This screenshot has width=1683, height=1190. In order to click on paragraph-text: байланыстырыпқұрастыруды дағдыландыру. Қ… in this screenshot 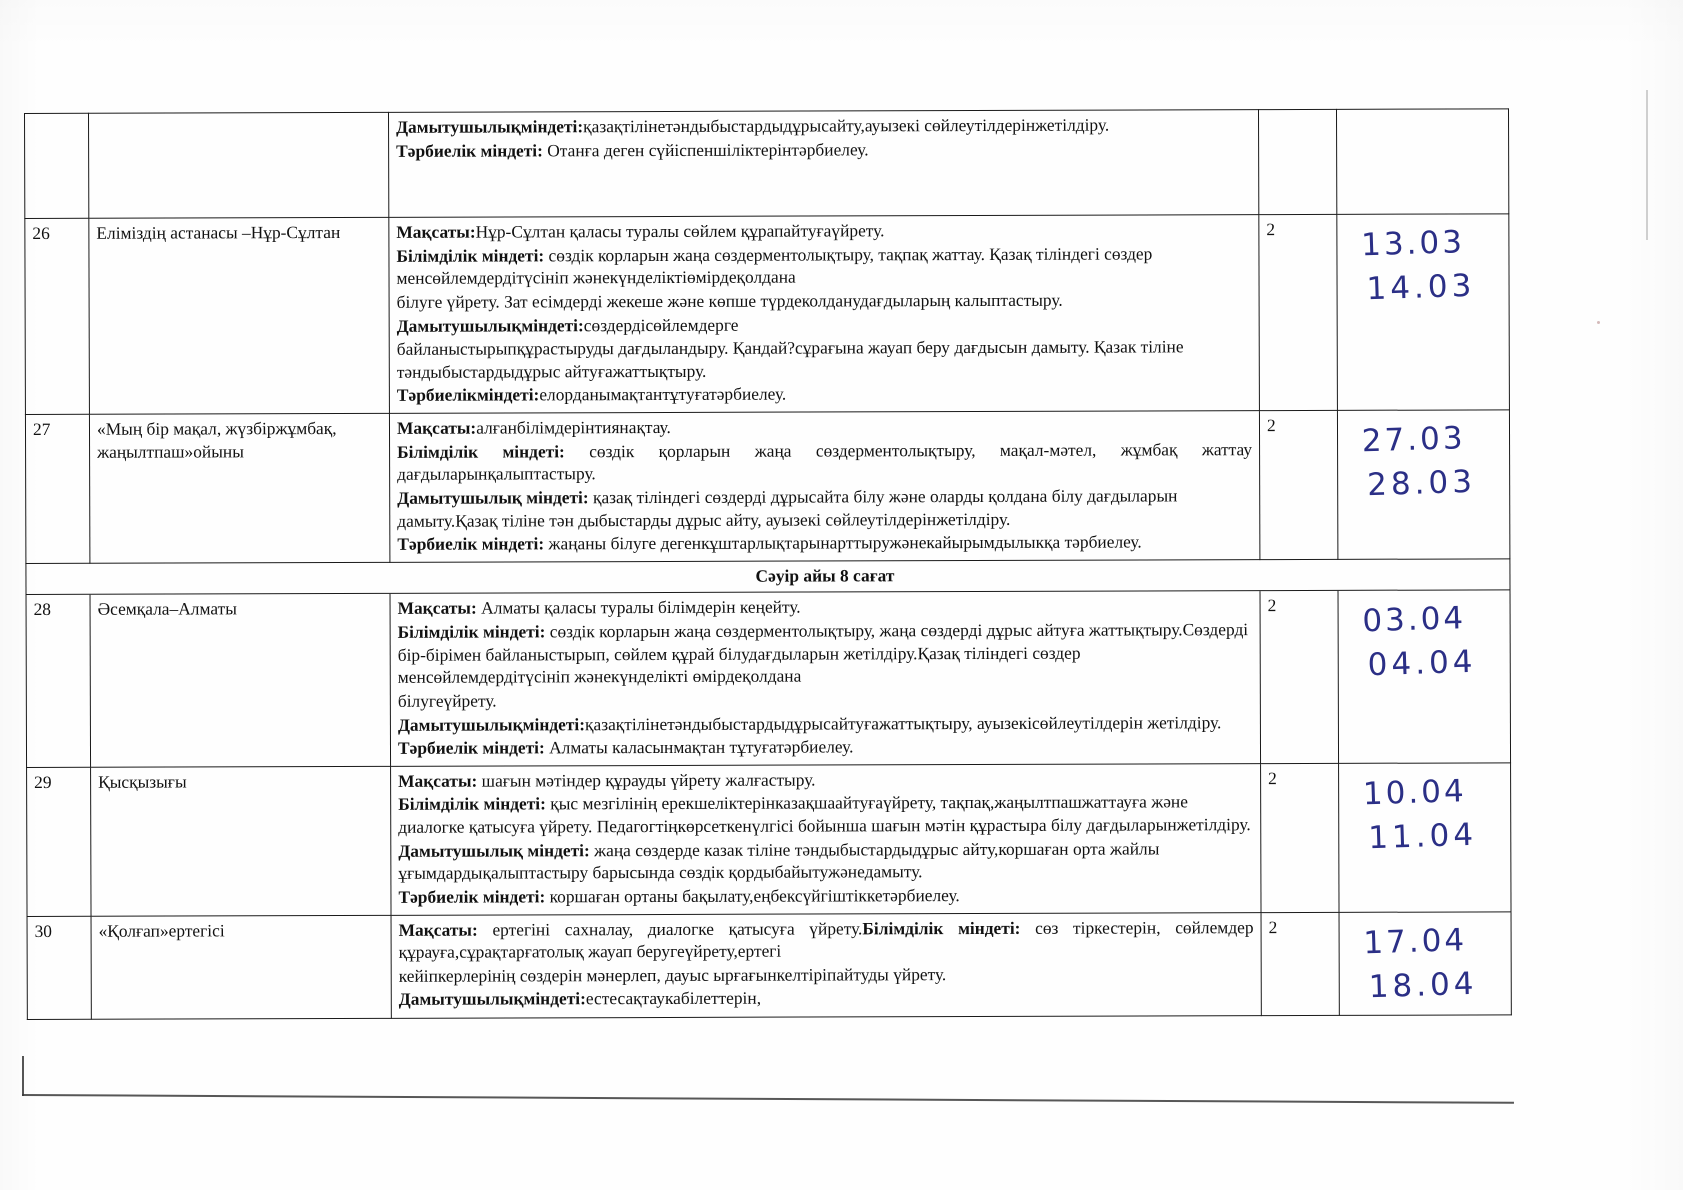, I will do `click(790, 359)`.